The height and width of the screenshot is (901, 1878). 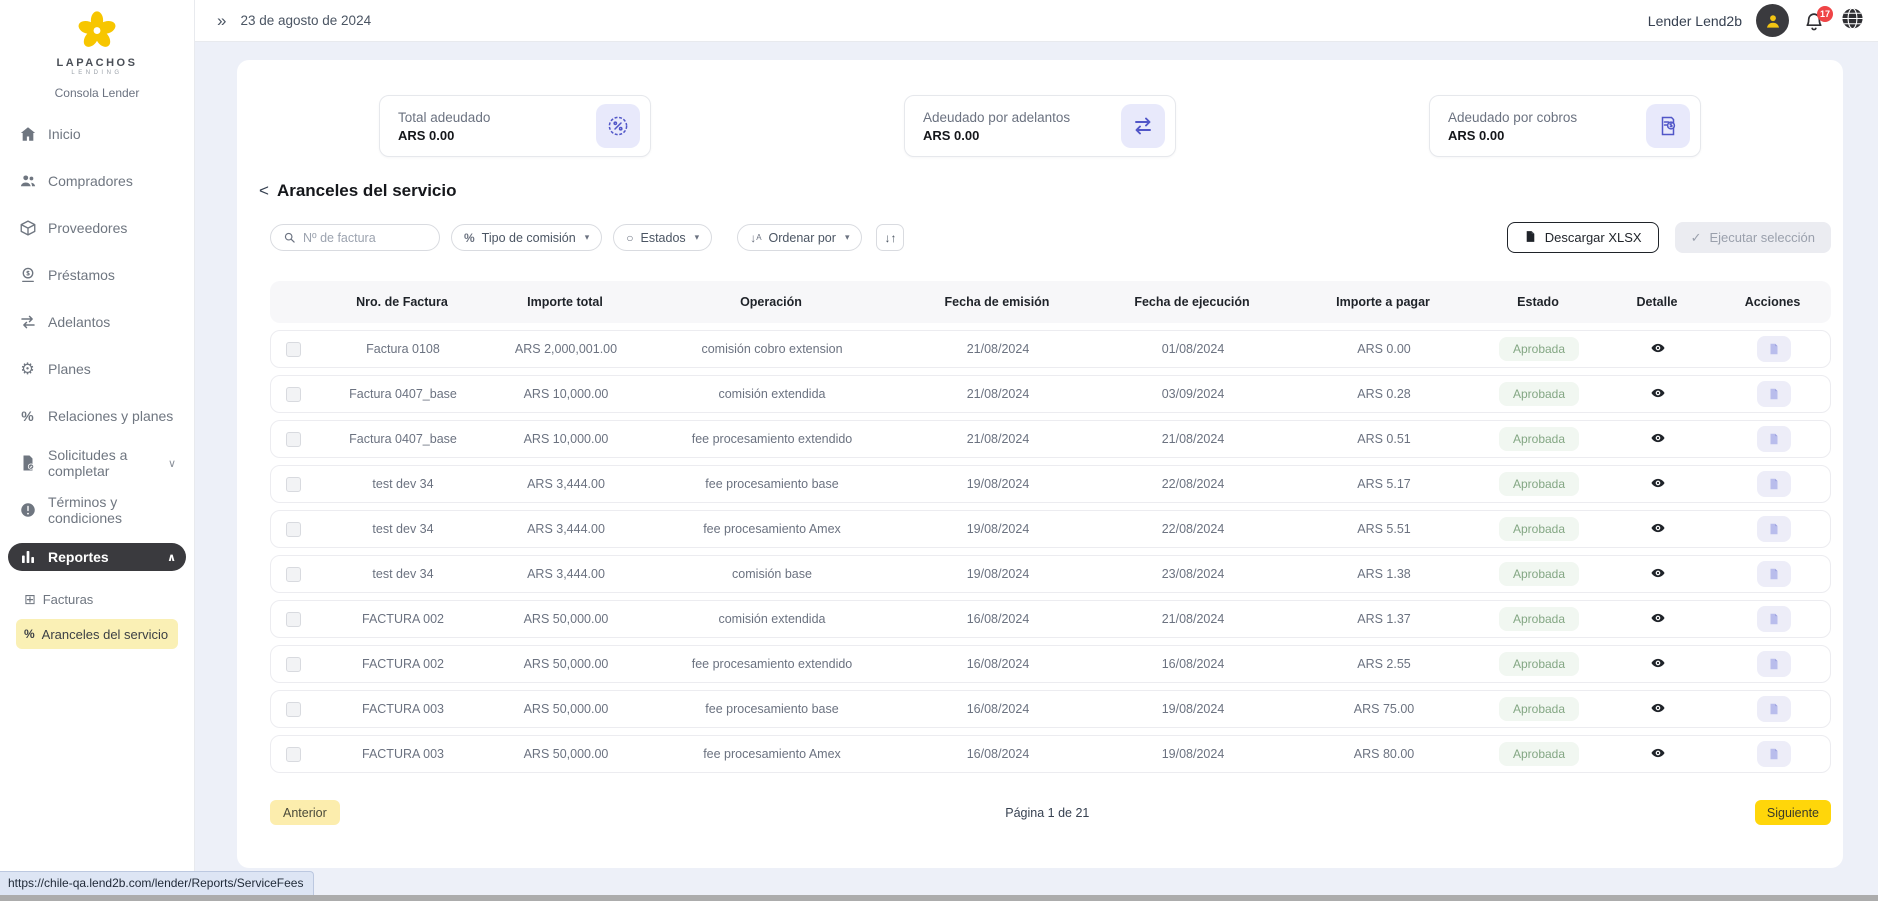 What do you see at coordinates (1762, 237) in the screenshot?
I see `button-label: Ejecutar selección` at bounding box center [1762, 237].